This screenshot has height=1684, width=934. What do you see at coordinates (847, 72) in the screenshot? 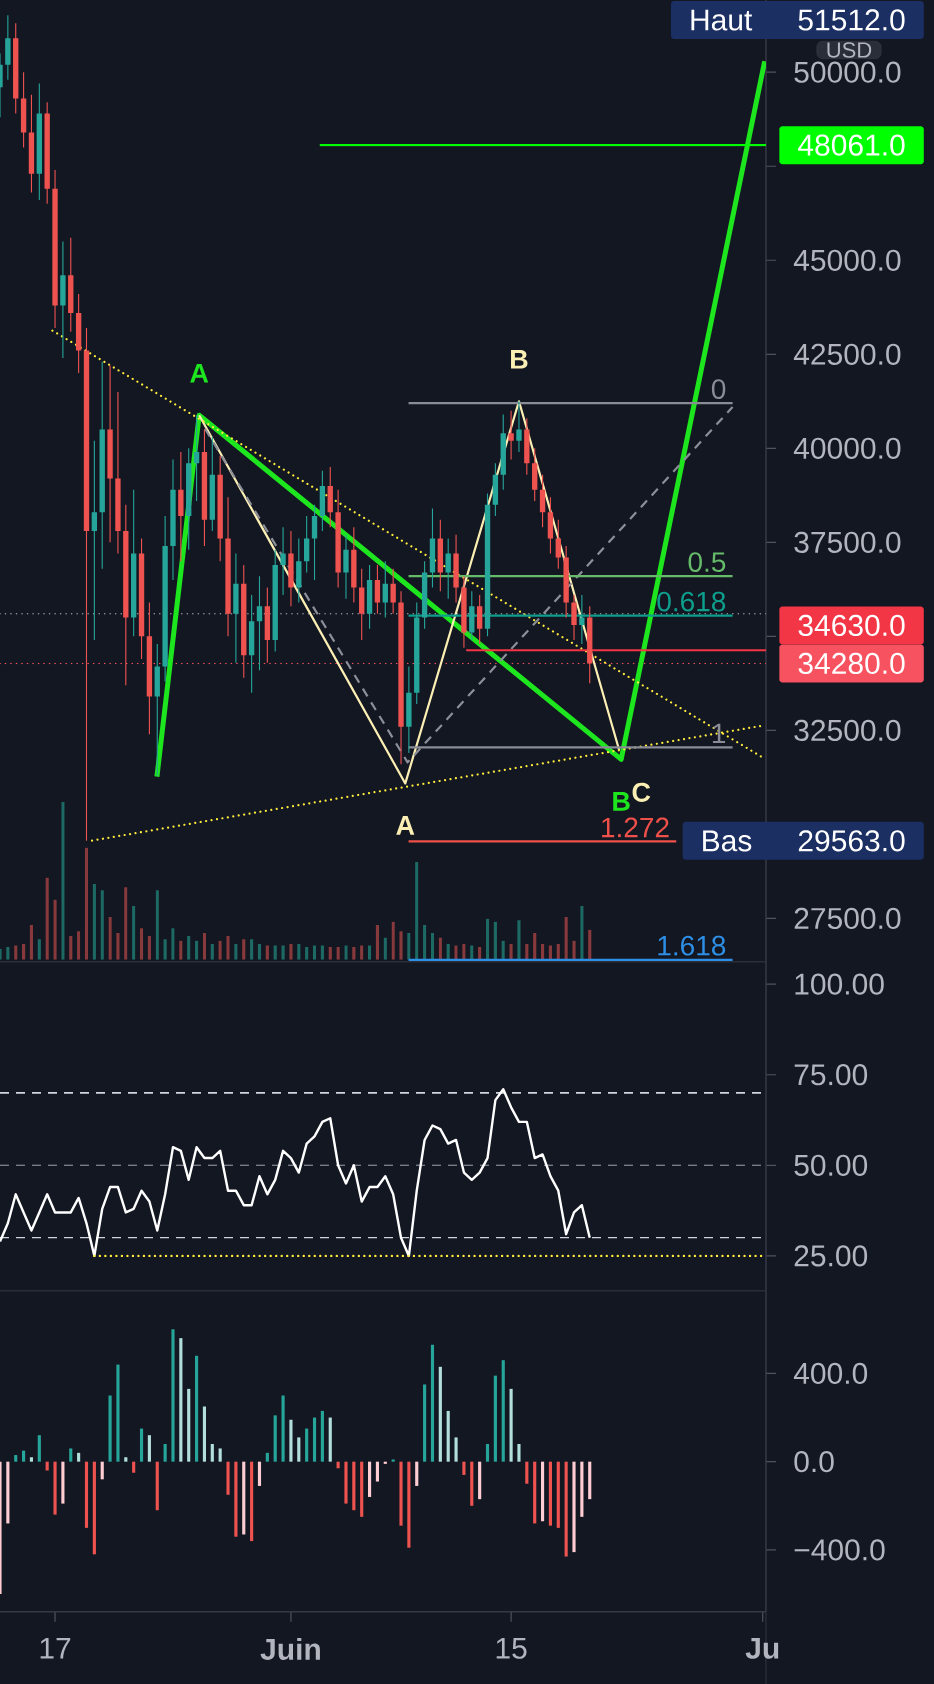
I see `y-tick-label: 50000.0` at bounding box center [847, 72].